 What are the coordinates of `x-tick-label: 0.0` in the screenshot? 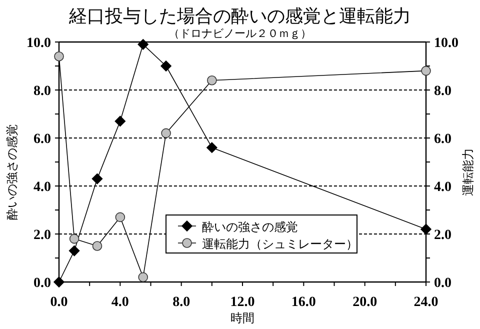 It's located at (59, 302).